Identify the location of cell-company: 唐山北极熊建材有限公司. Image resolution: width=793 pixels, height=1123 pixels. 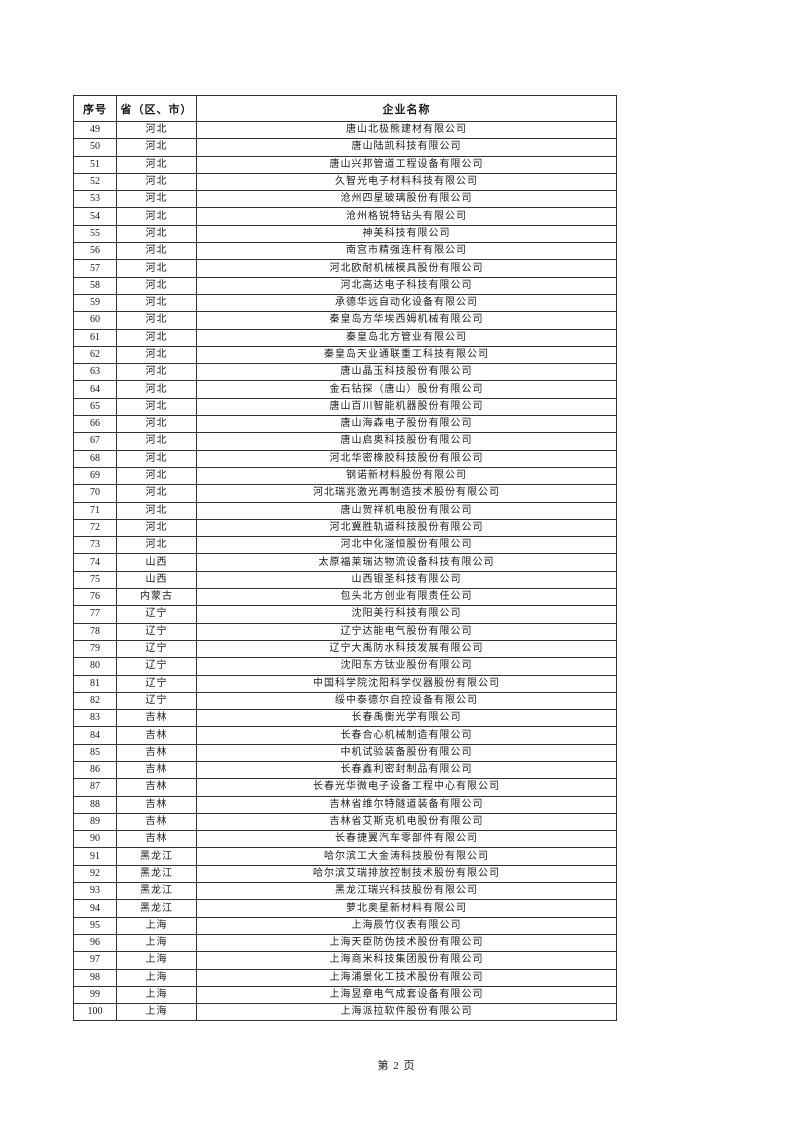
(406, 130).